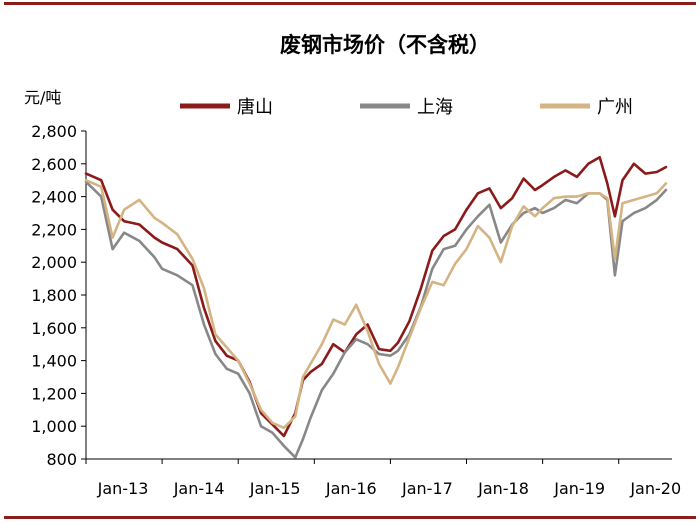 The width and height of the screenshot is (700, 523). Describe the element at coordinates (54, 426) in the screenshot. I see `y-tick-label: 1,000` at that location.